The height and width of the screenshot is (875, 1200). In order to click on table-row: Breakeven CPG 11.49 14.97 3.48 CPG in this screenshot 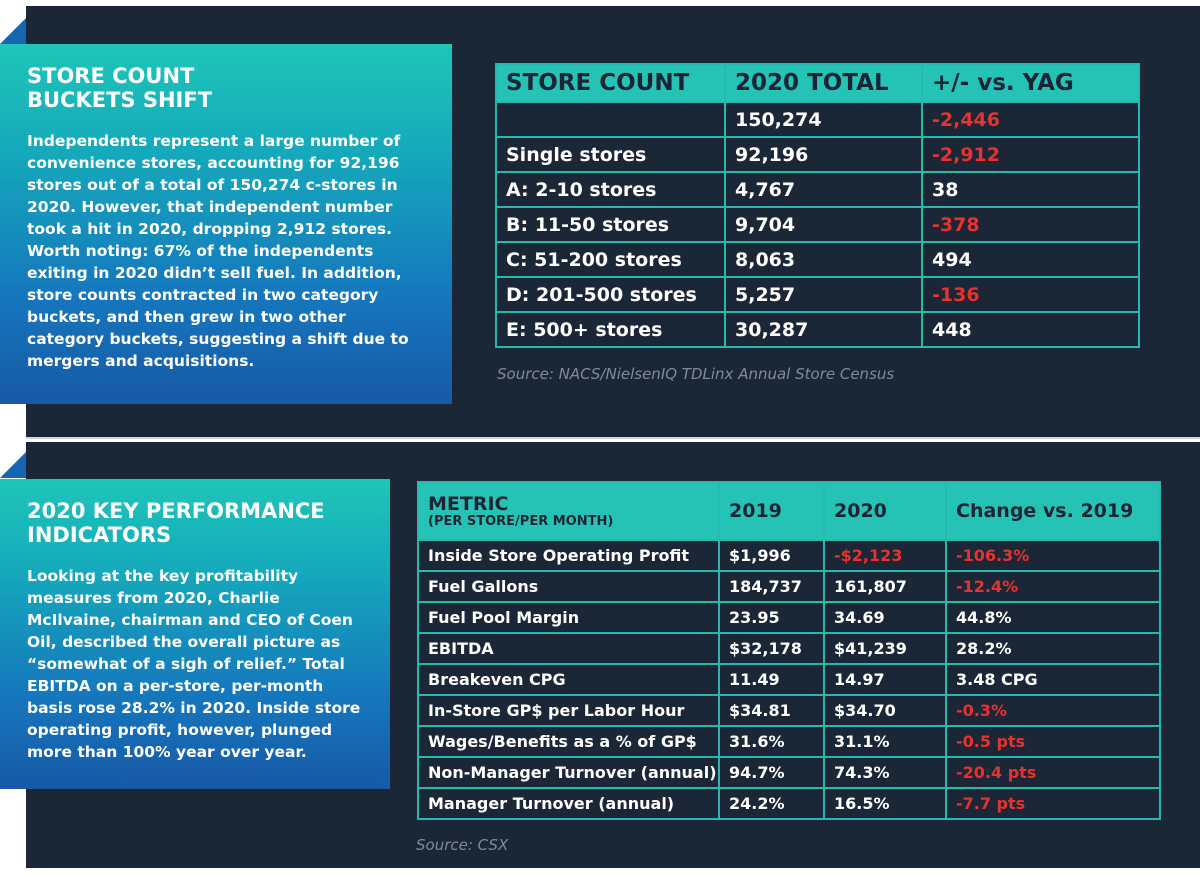, I will do `click(789, 679)`.